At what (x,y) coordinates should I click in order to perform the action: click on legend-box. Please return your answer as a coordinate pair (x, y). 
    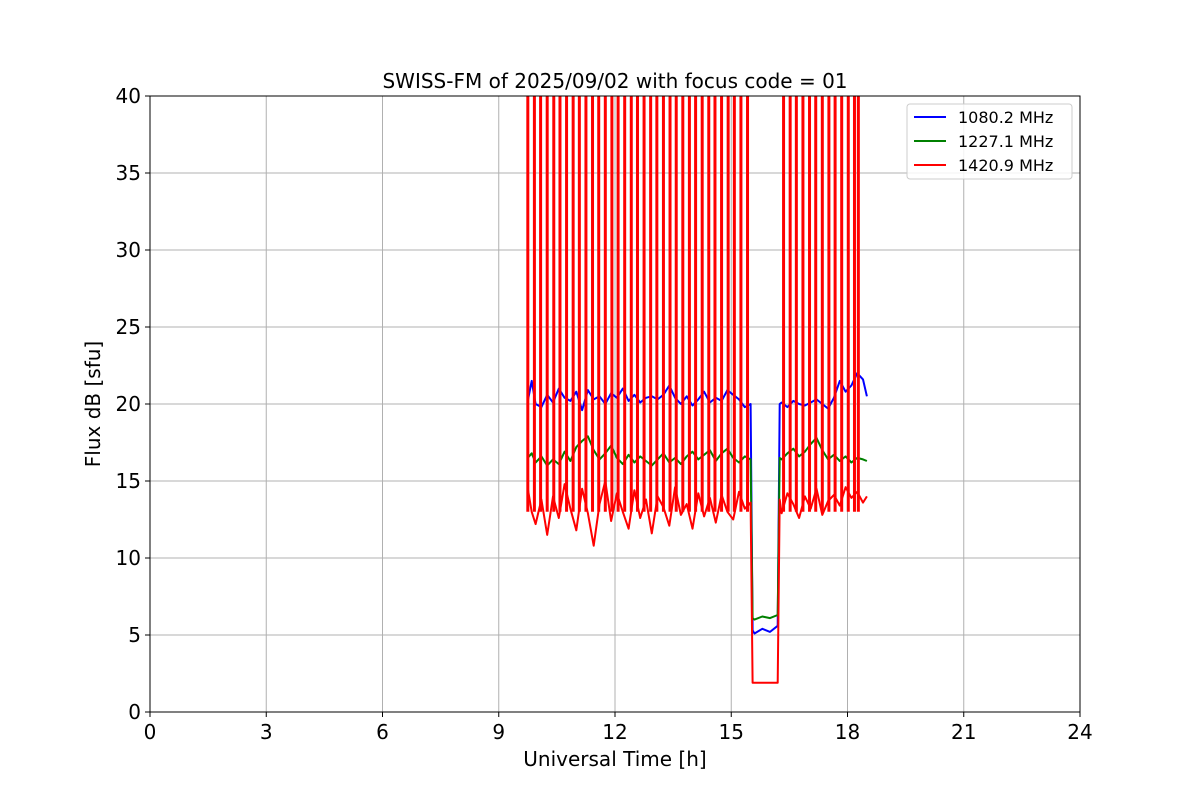
    Looking at the image, I should click on (989, 141).